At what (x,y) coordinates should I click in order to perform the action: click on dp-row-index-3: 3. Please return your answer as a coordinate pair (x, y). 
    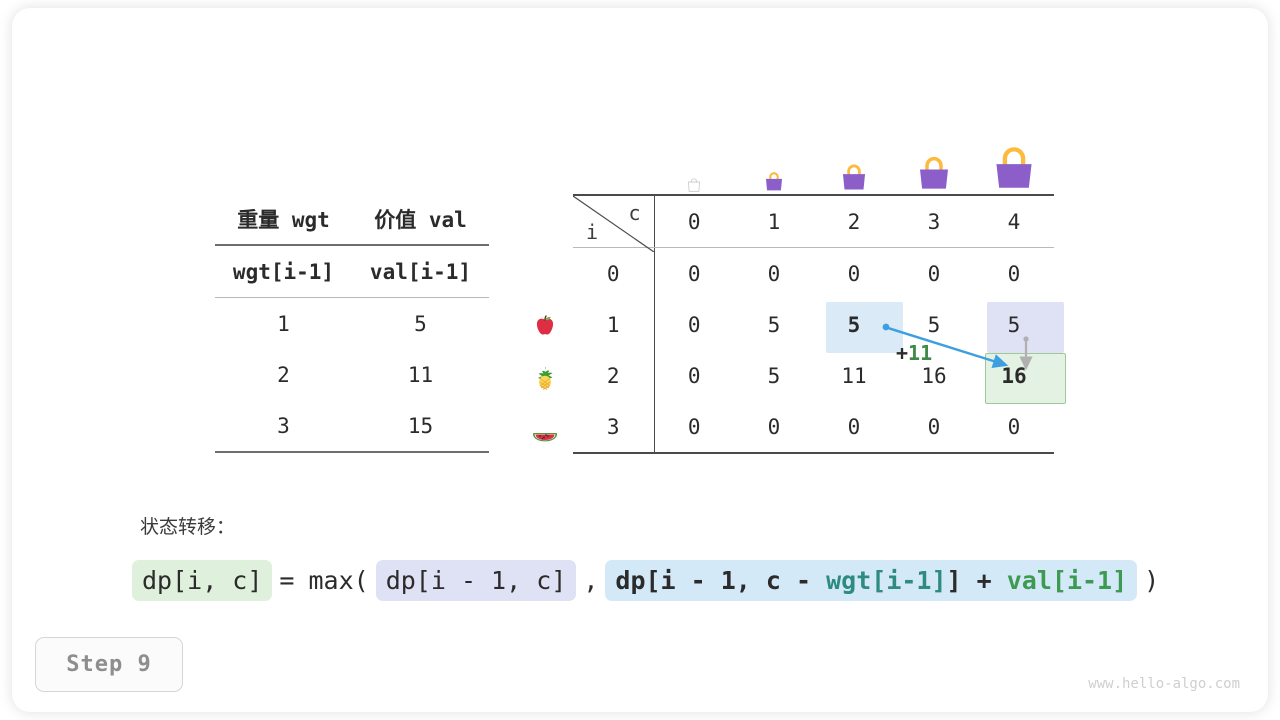
    Looking at the image, I should click on (614, 427).